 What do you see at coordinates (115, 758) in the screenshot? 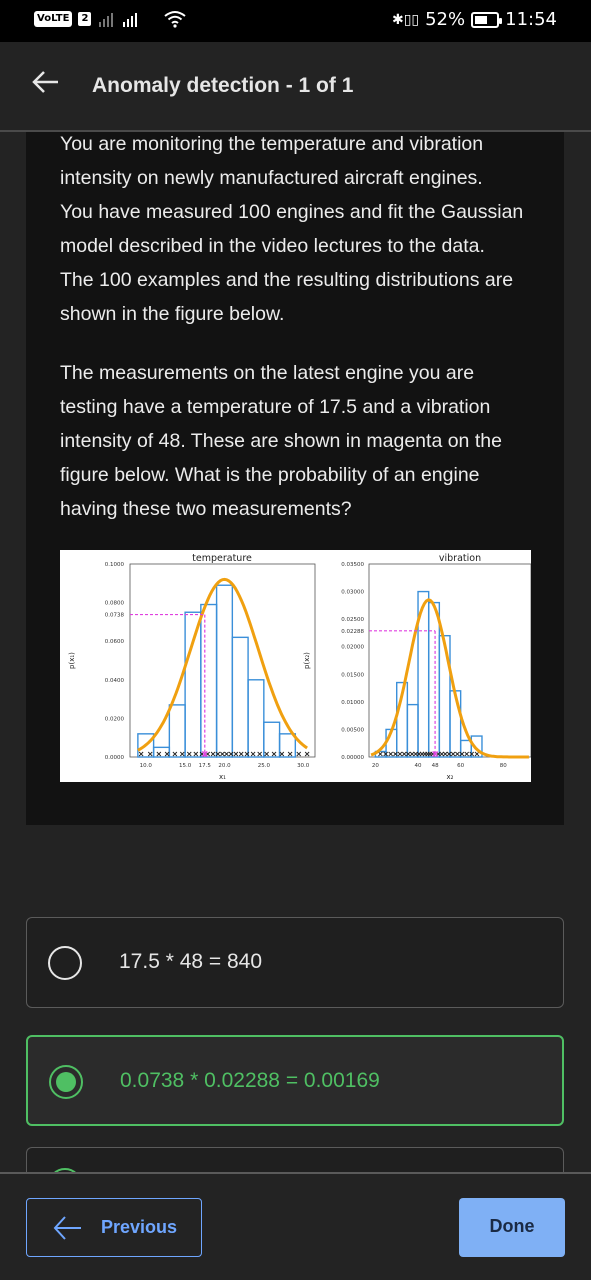
I see `y-tick-label: 0.0000` at bounding box center [115, 758].